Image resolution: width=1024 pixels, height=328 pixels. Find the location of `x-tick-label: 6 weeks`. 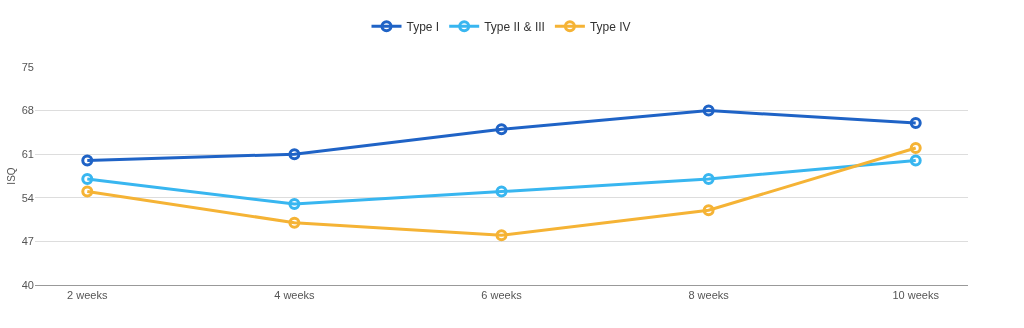

x-tick-label: 6 weeks is located at coordinates (502, 295).